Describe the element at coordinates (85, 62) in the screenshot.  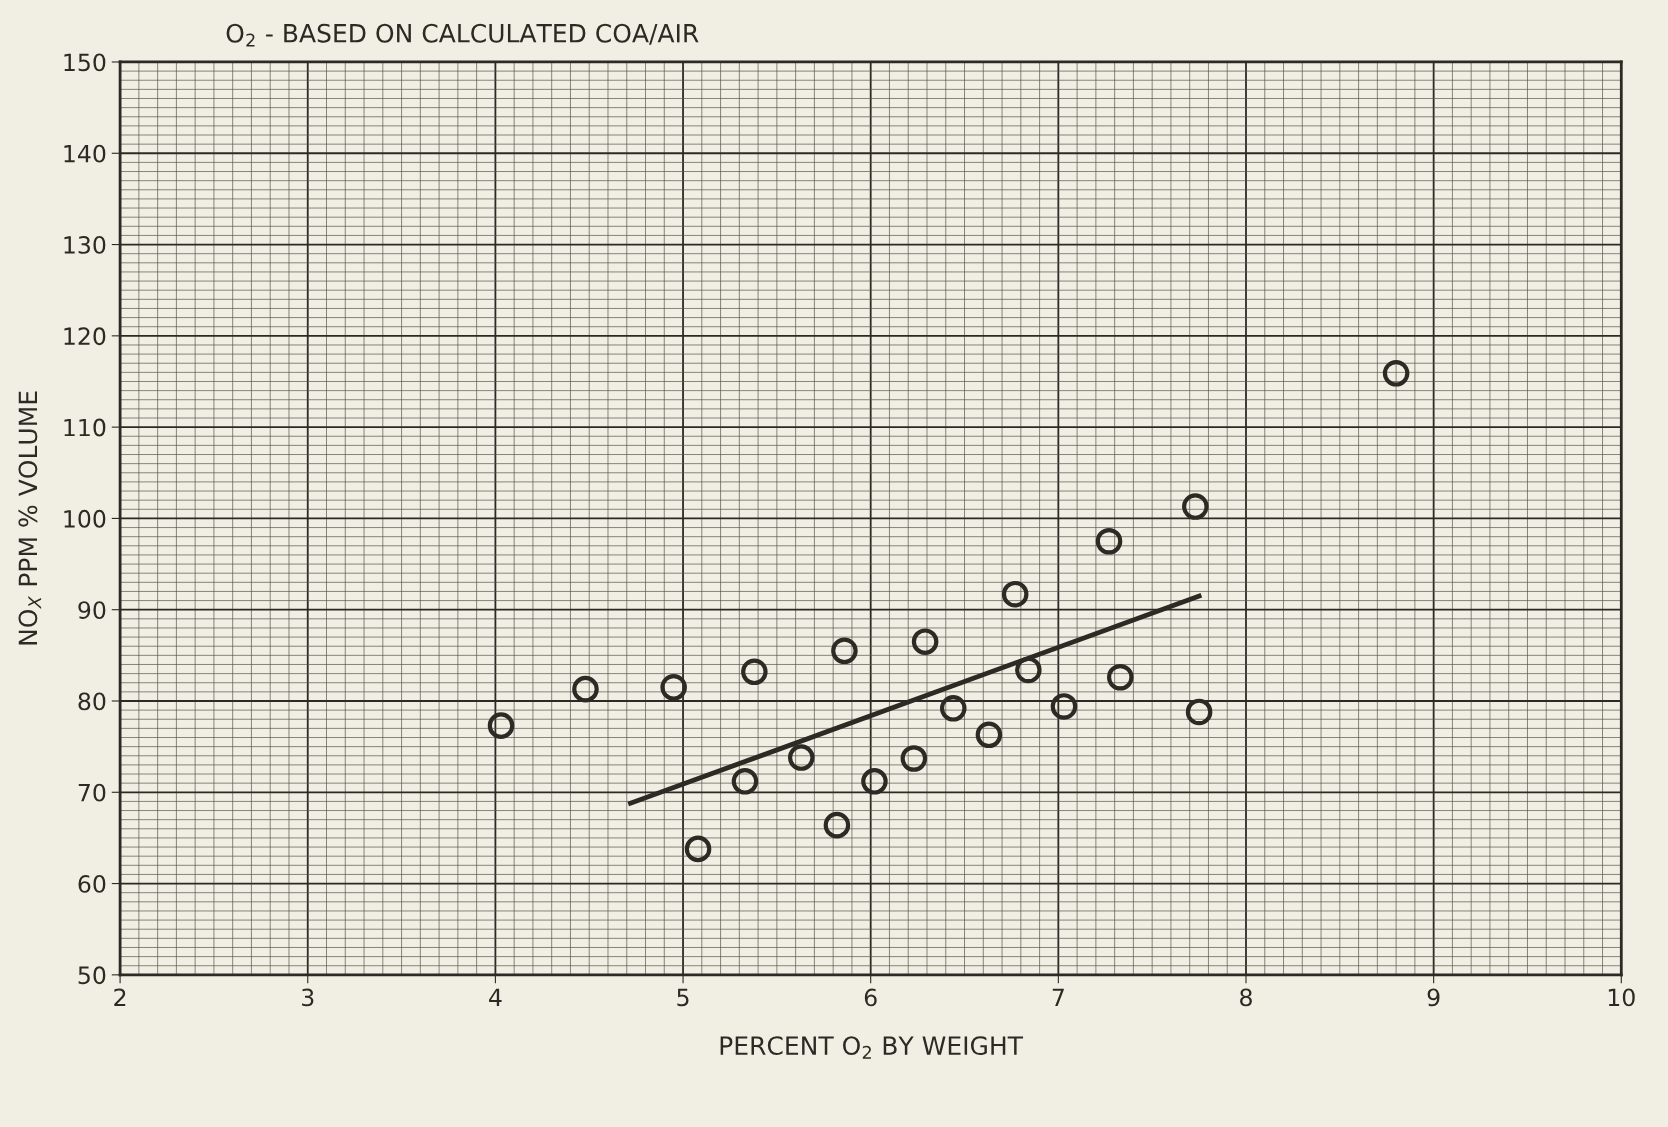
I see `y-tick-label: 150` at that location.